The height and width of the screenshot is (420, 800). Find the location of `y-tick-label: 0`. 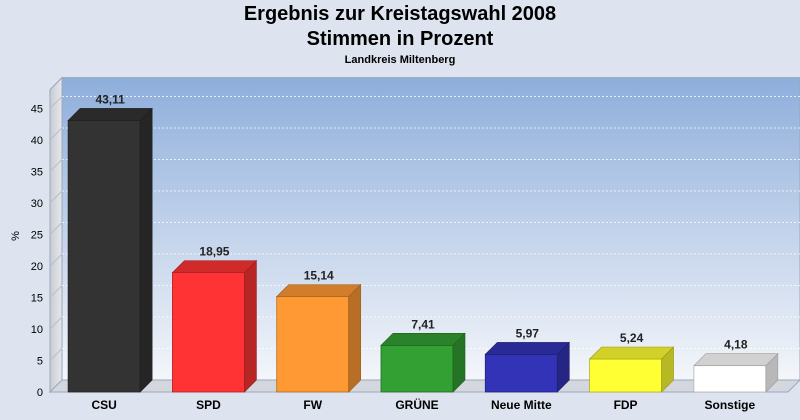

y-tick-label: 0 is located at coordinates (40, 393).